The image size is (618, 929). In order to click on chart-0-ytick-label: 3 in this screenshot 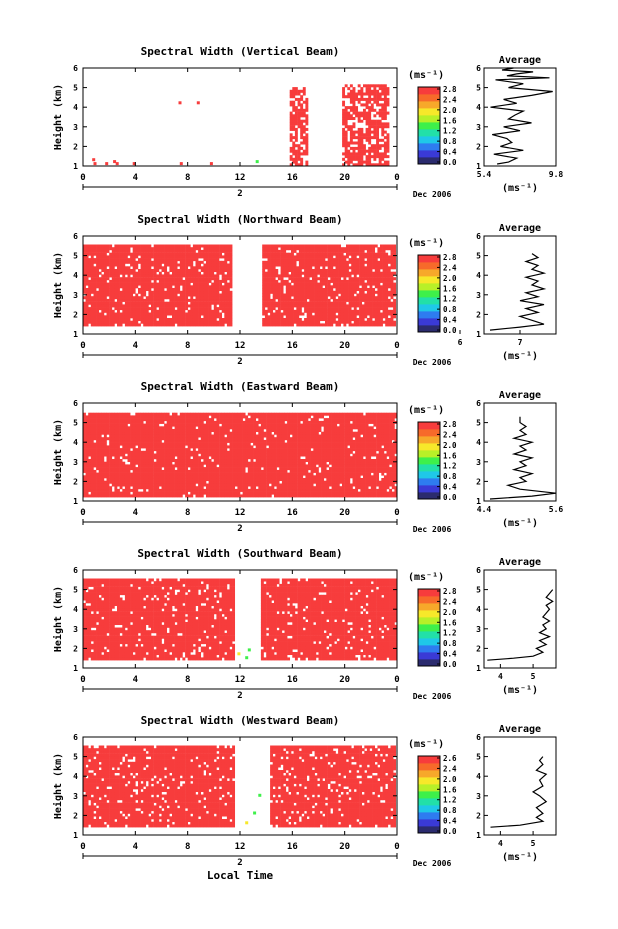, I will do `click(75, 127)`.